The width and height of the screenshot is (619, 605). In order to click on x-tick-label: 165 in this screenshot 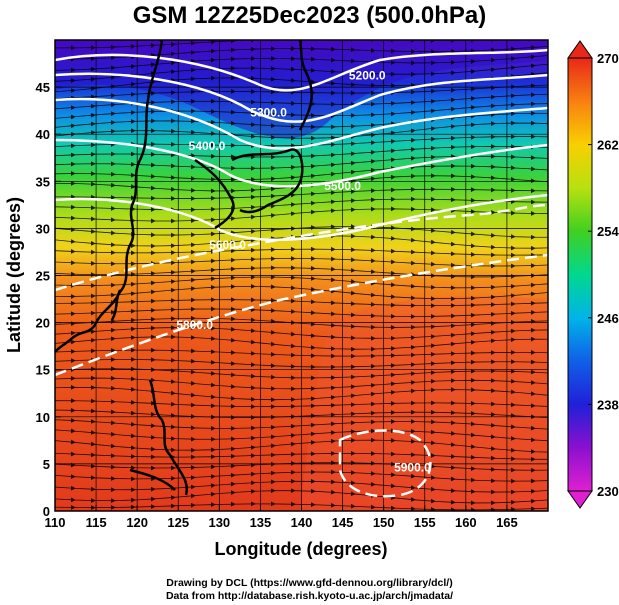, I will do `click(507, 522)`.